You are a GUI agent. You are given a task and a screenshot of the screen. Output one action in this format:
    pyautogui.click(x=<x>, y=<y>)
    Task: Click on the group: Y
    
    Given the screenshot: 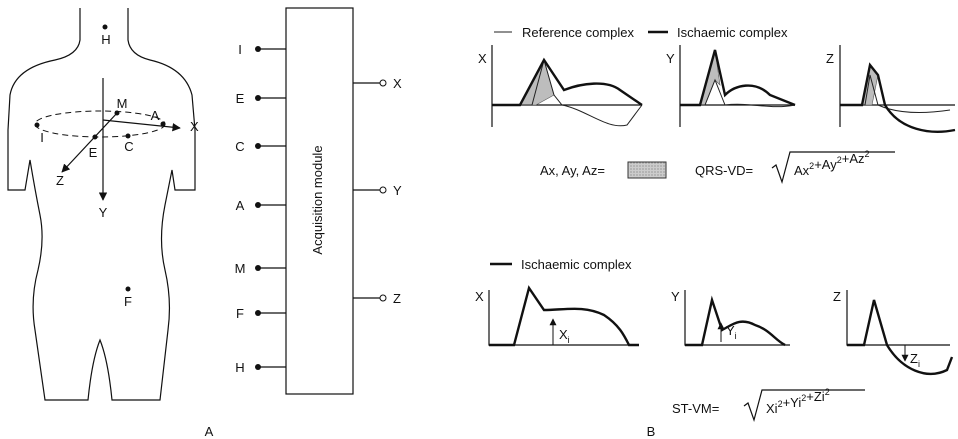 What is the action you would take?
    pyautogui.click(x=731, y=86)
    